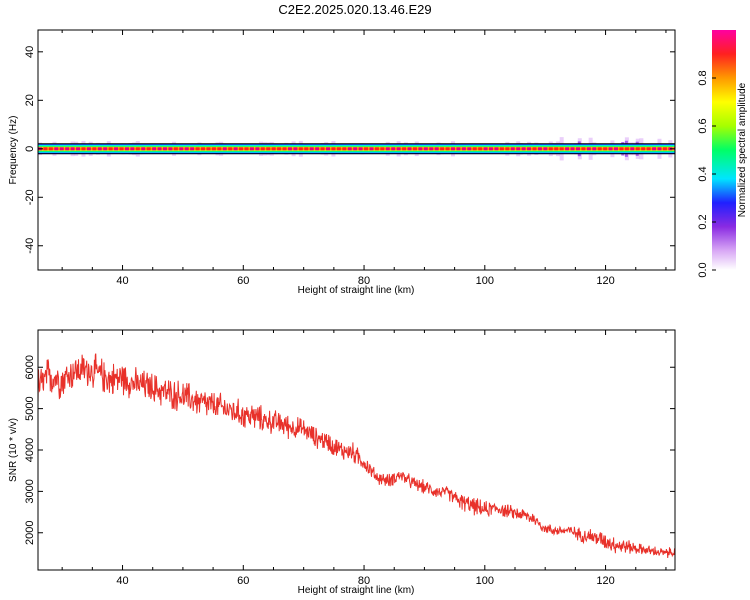 Image resolution: width=750 pixels, height=600 pixels. Describe the element at coordinates (703, 77) in the screenshot. I see `colorbar-tick-label: 0.8` at that location.